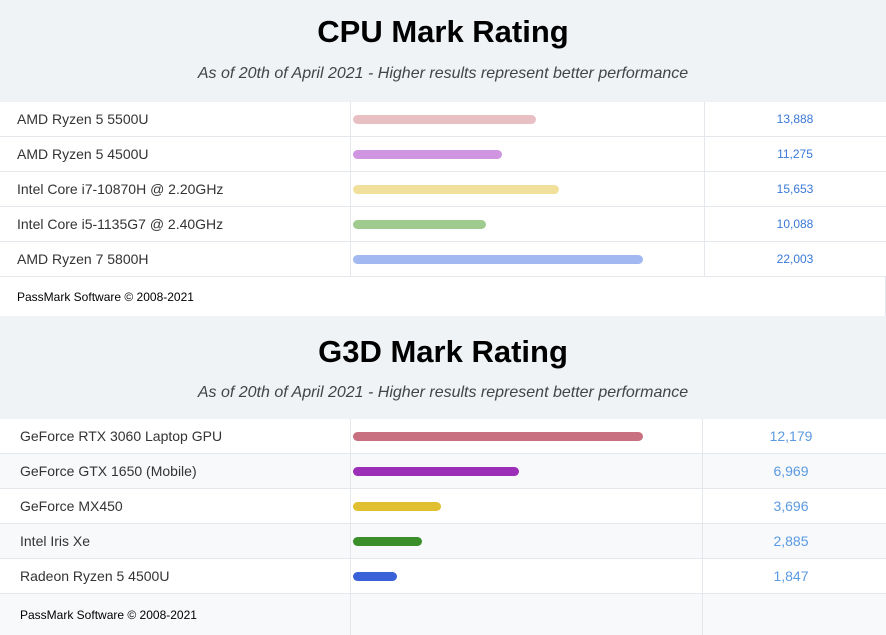  Describe the element at coordinates (443, 541) in the screenshot. I see `table-row: Intel Iris Xe 2,885` at that location.